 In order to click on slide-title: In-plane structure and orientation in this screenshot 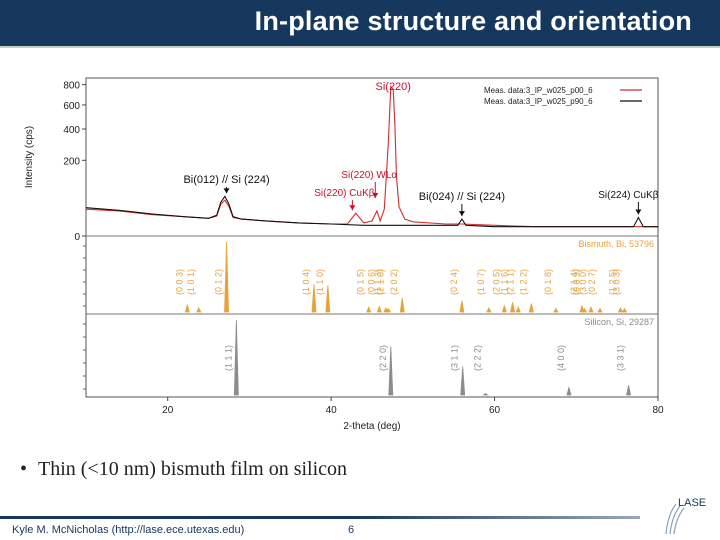, I will do `click(473, 21)`.